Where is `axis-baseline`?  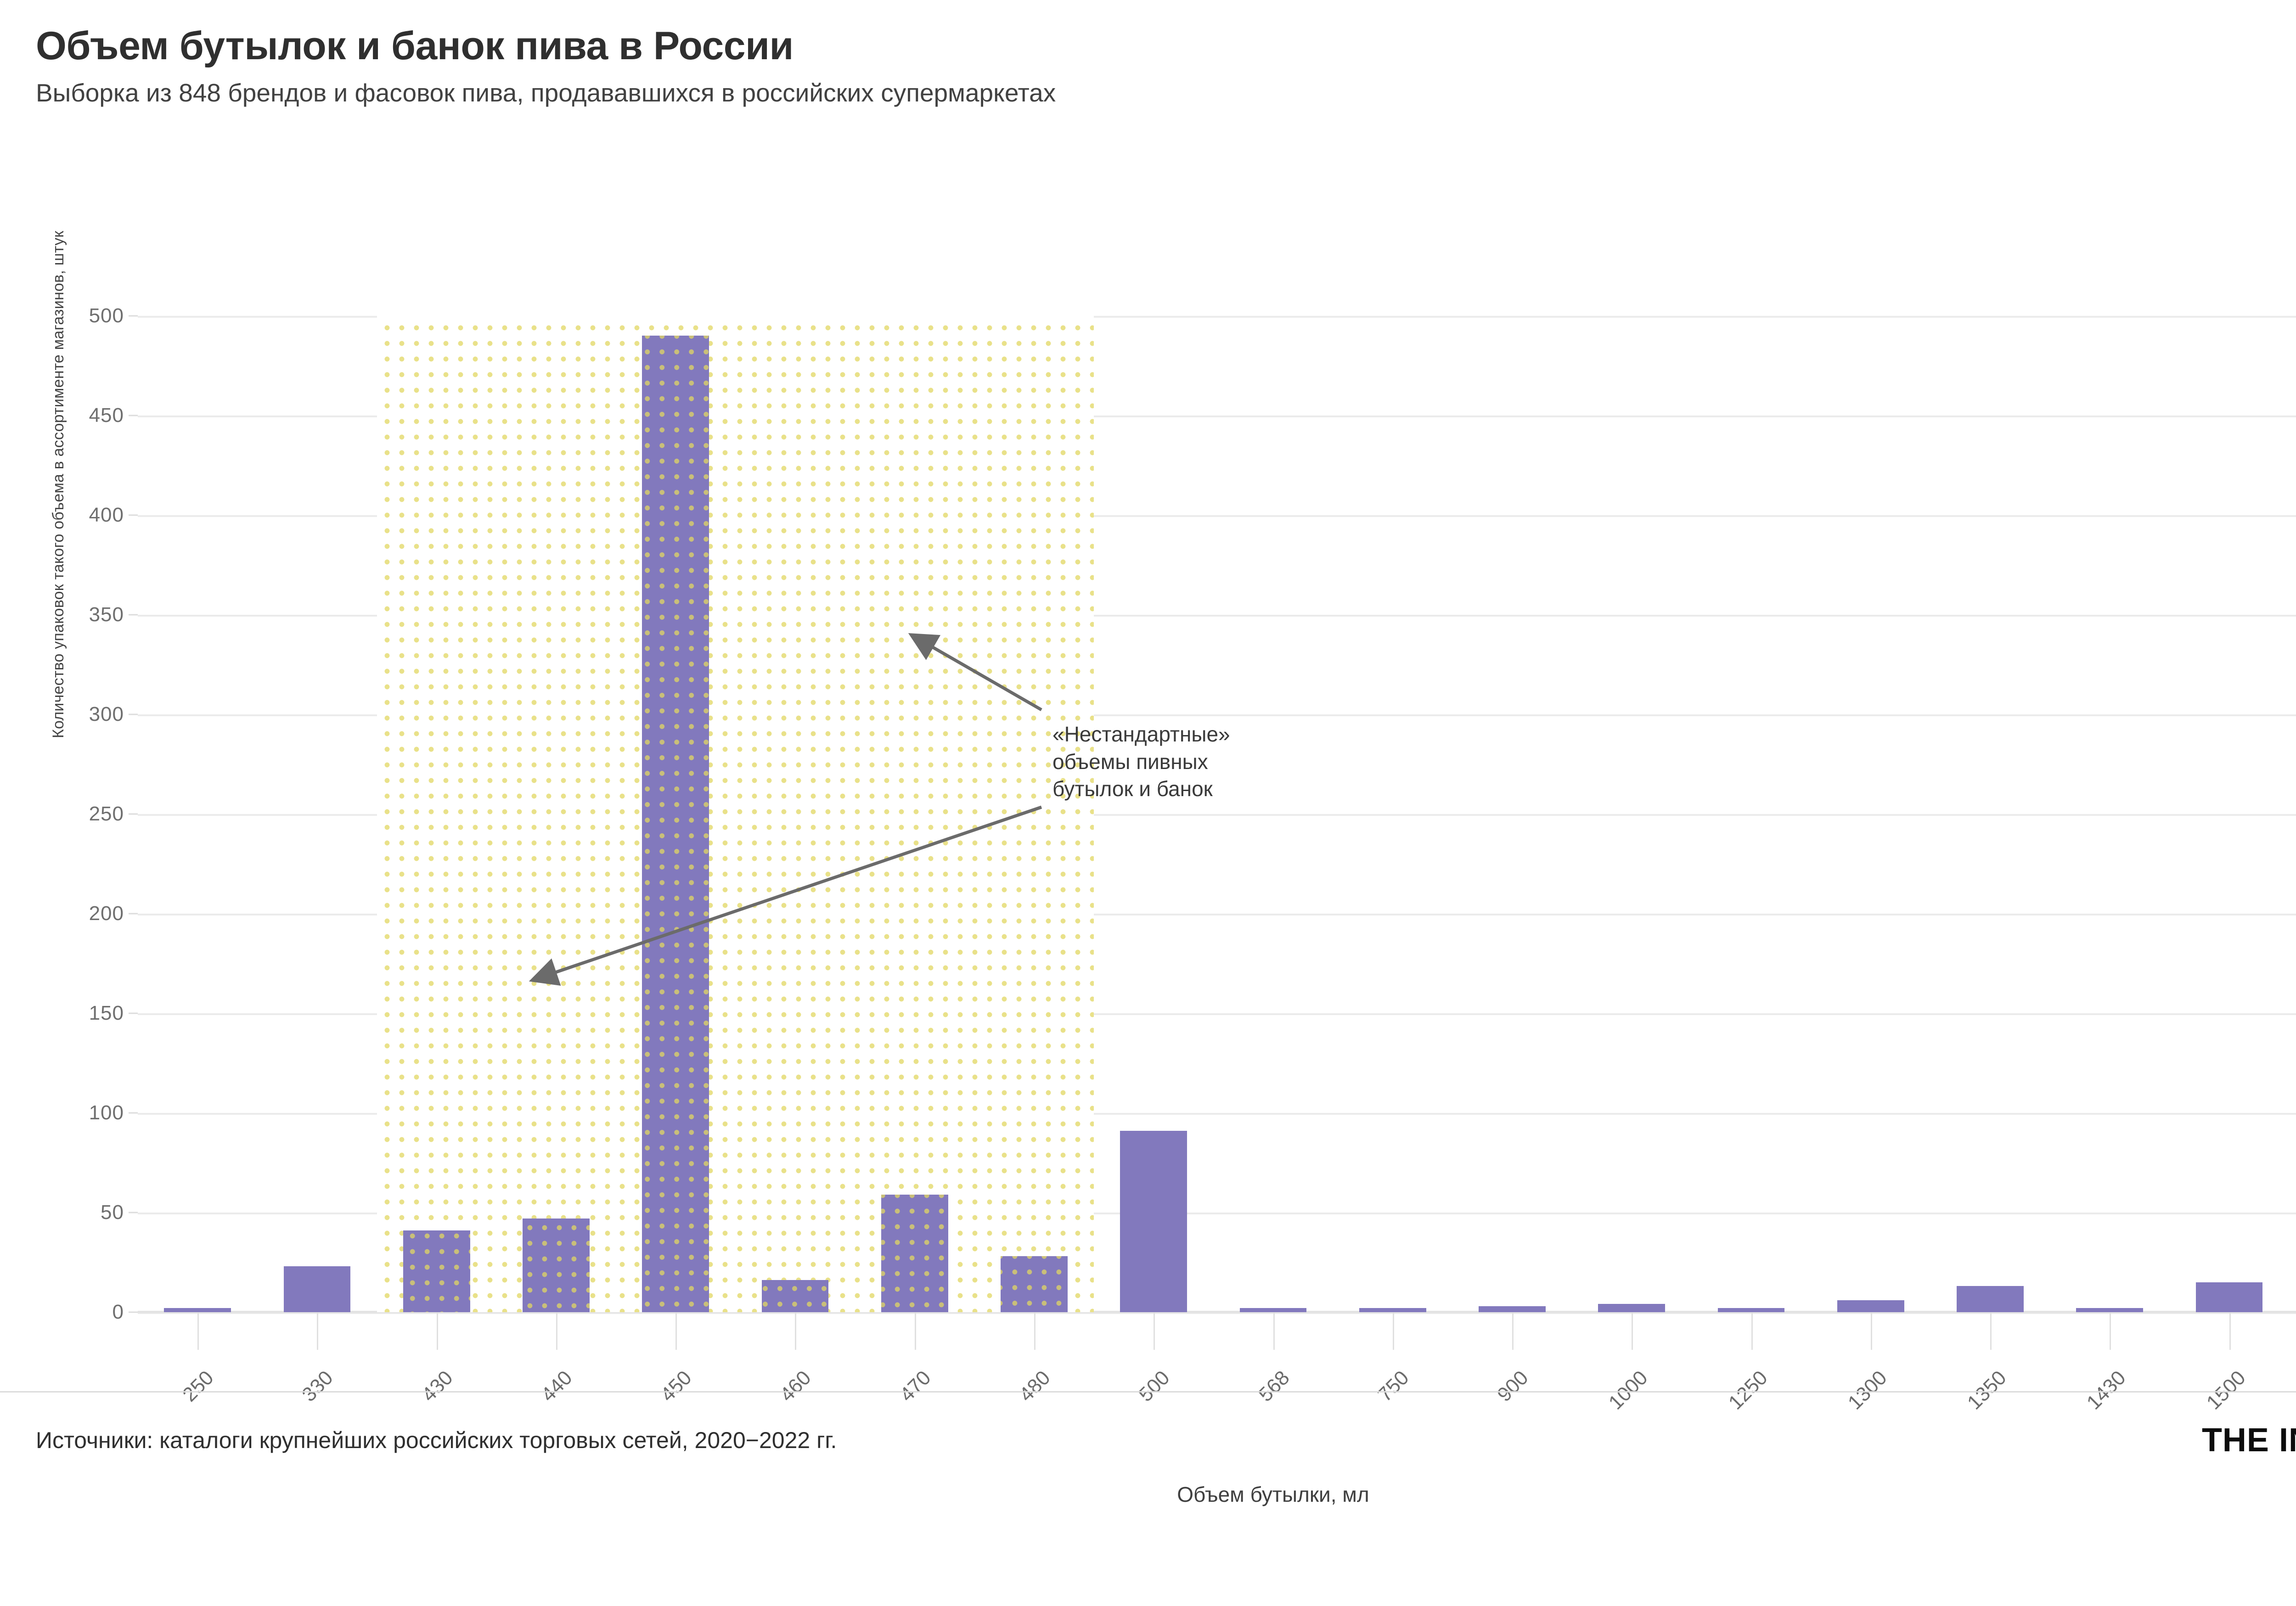
axis-baseline is located at coordinates (1217, 1311).